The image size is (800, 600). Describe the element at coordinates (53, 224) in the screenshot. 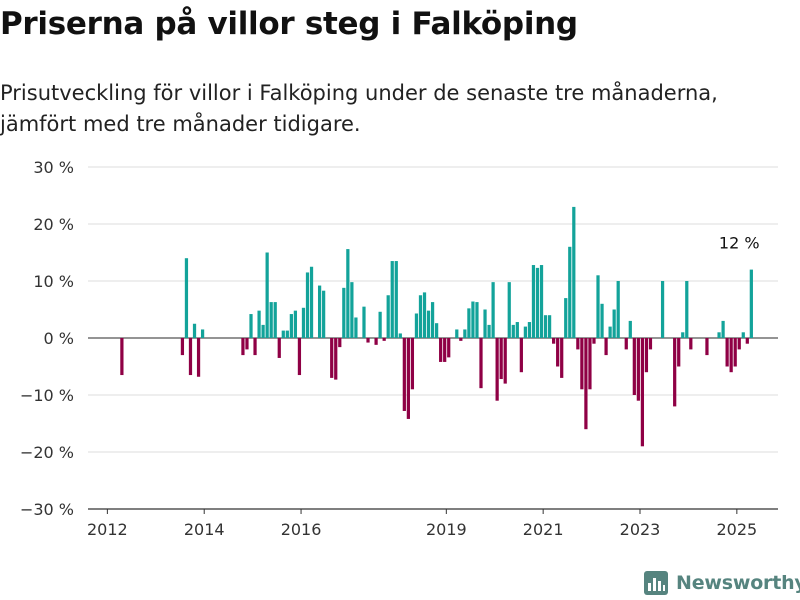

I see `y-tick-label: 20 %` at that location.